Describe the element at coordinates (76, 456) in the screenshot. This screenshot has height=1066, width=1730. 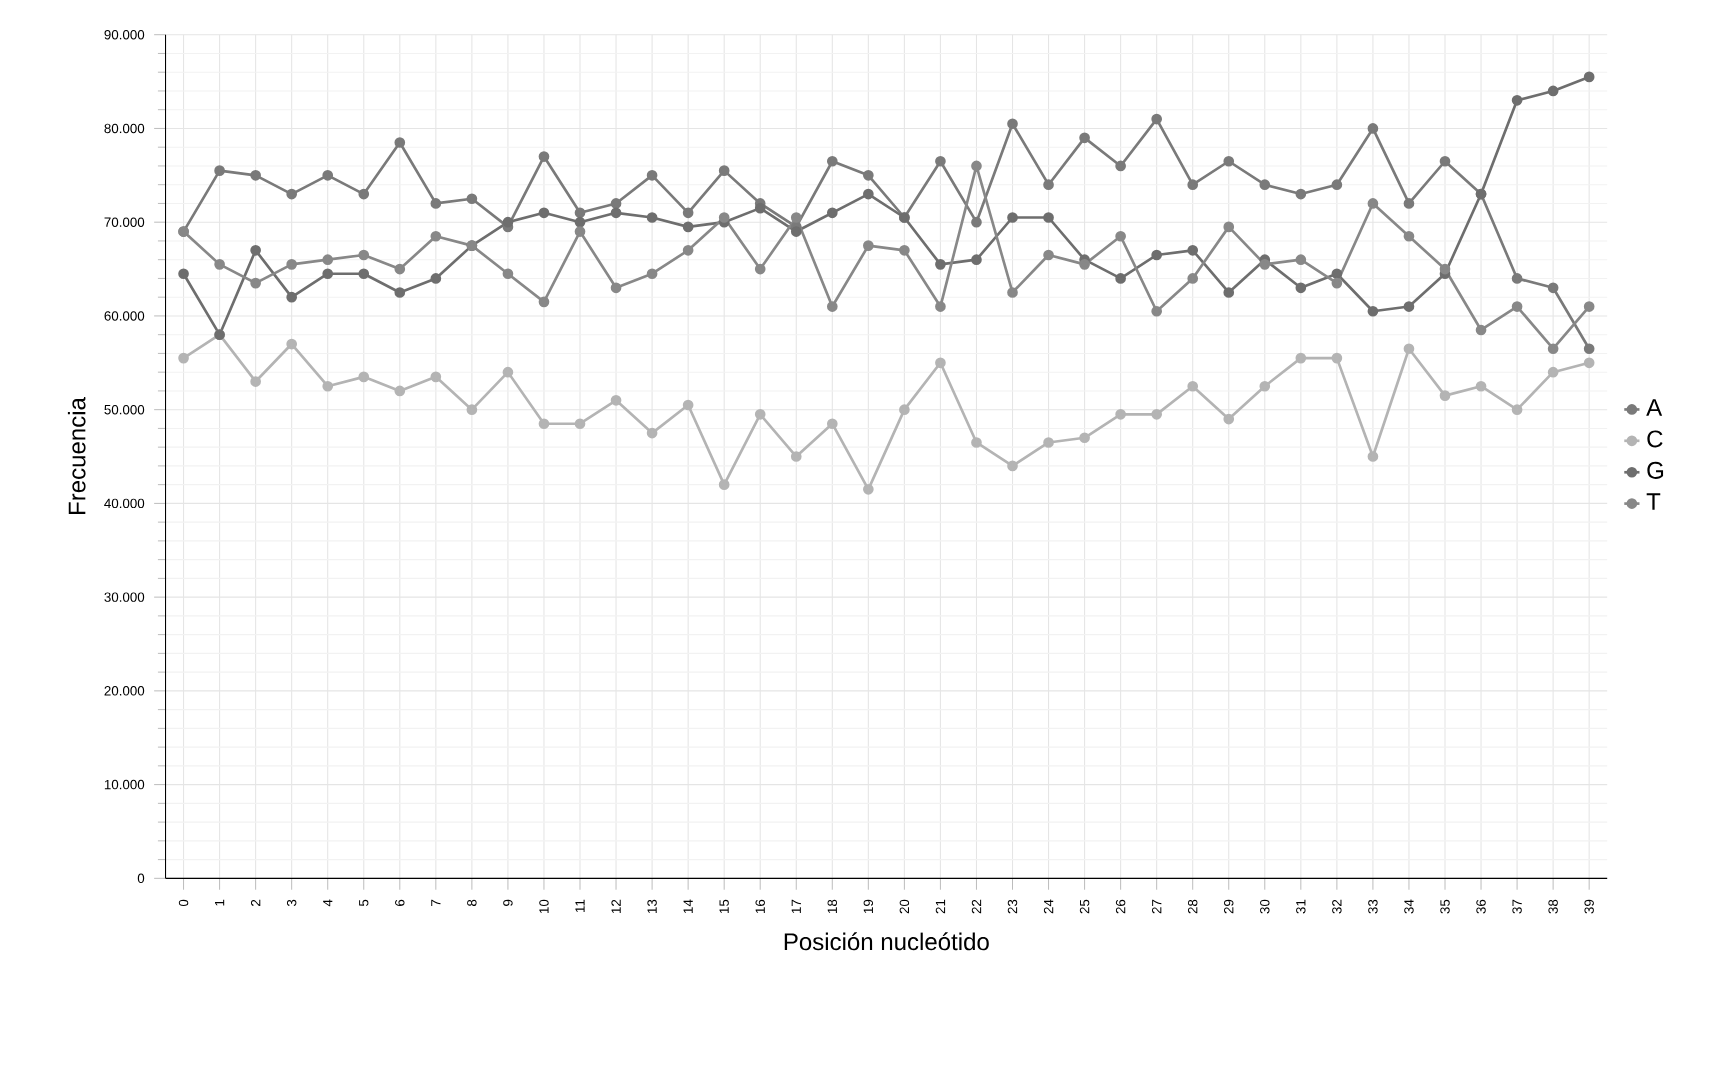
I see `y-axis-title: Frecuencia` at that location.